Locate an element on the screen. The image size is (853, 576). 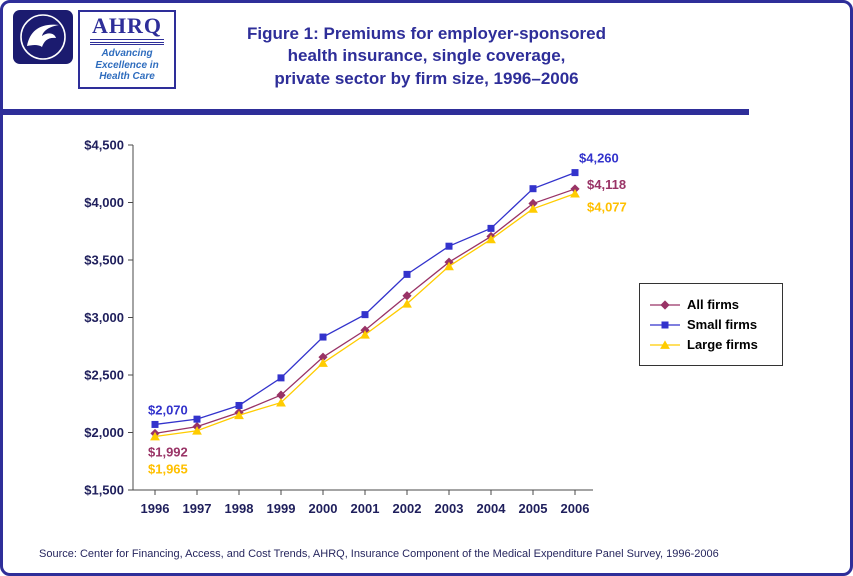
small-firms-marker-icon is located at coordinates (665, 325).